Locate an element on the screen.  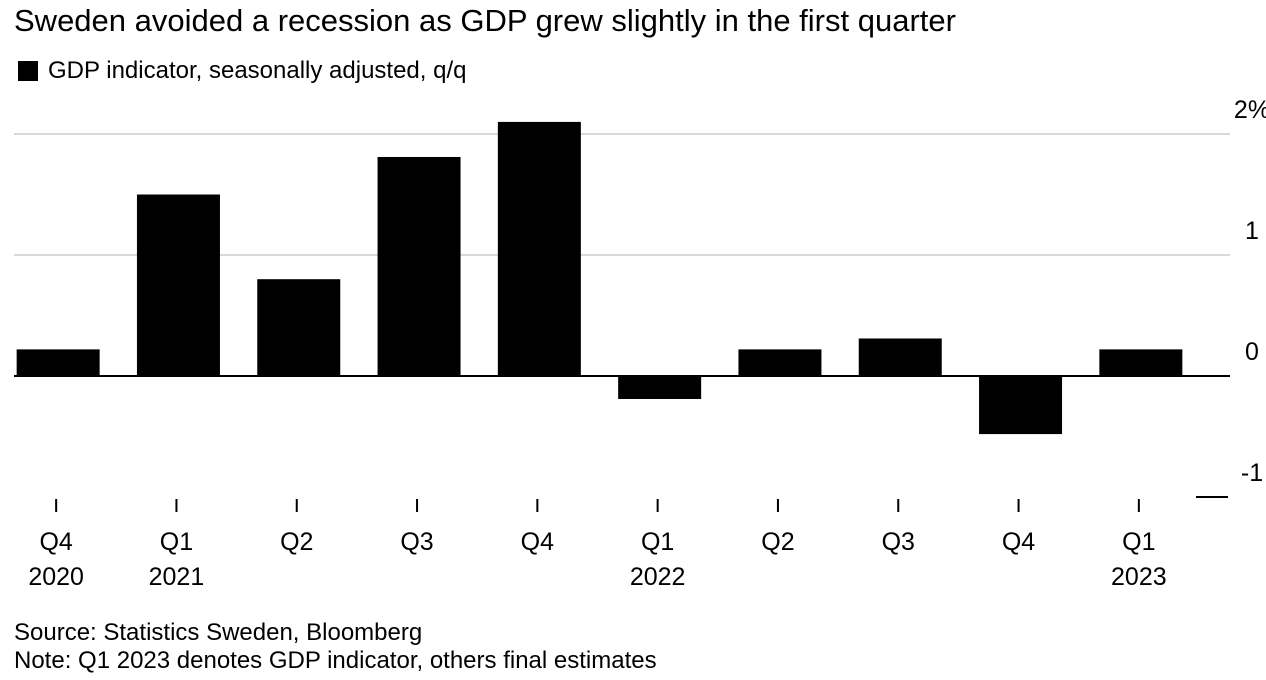
x-year-label: 2022 is located at coordinates (658, 577).